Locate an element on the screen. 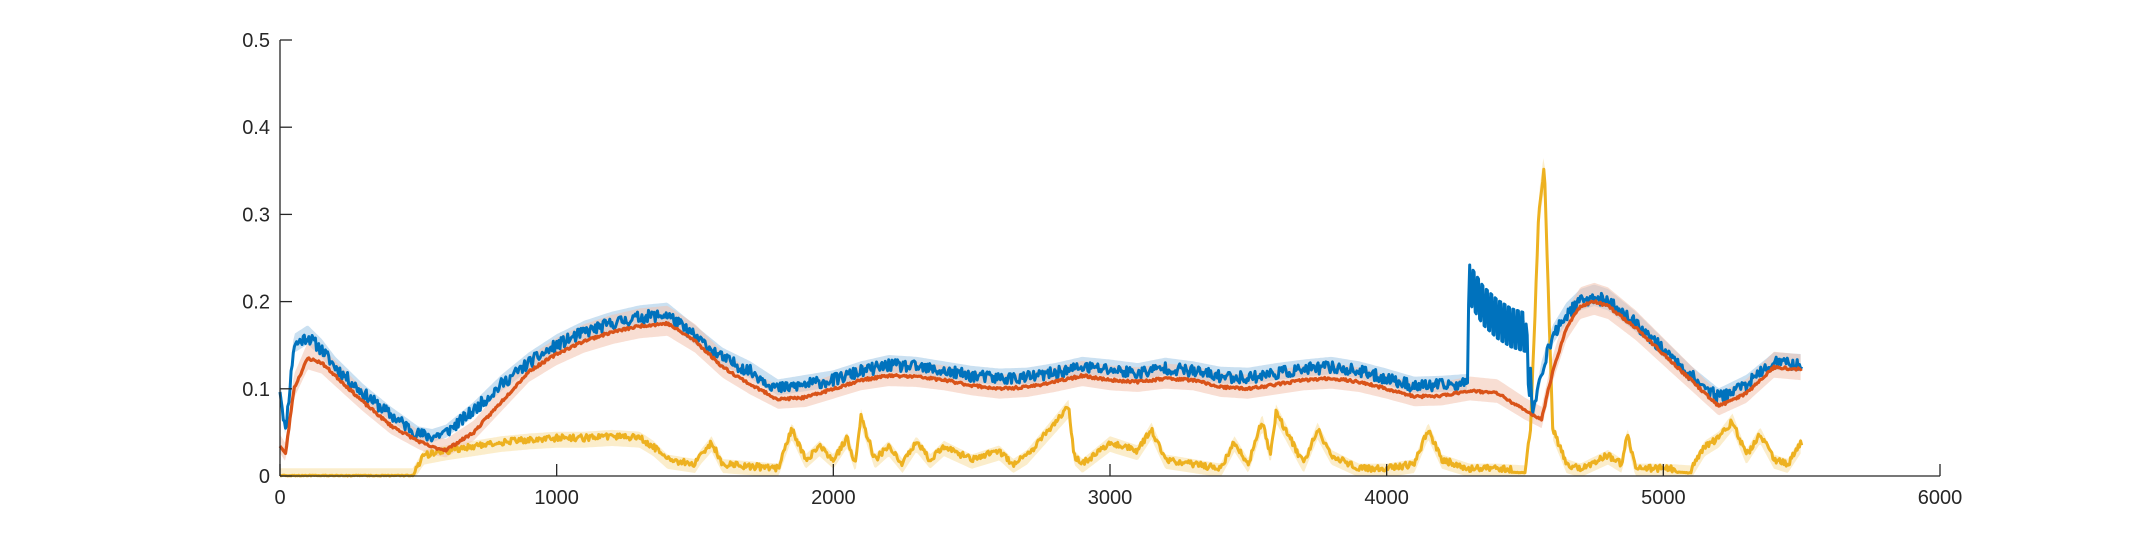 The image size is (2133, 533). y-tick-label: 0.2 is located at coordinates (256, 303).